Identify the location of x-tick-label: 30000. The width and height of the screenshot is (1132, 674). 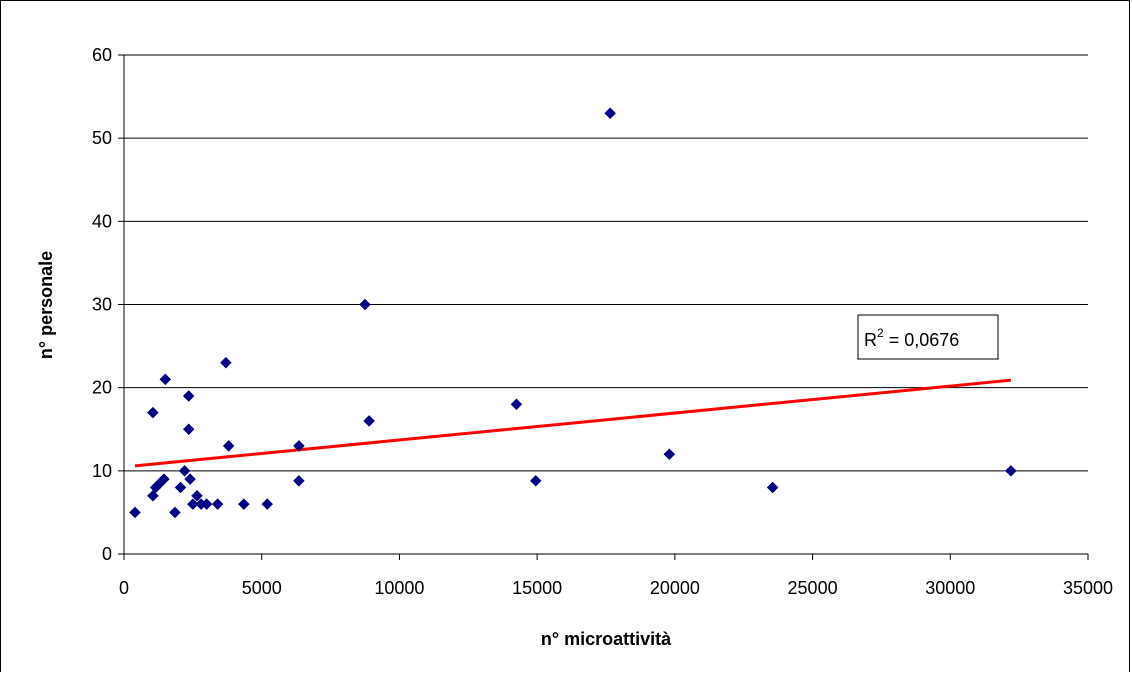
(950, 588).